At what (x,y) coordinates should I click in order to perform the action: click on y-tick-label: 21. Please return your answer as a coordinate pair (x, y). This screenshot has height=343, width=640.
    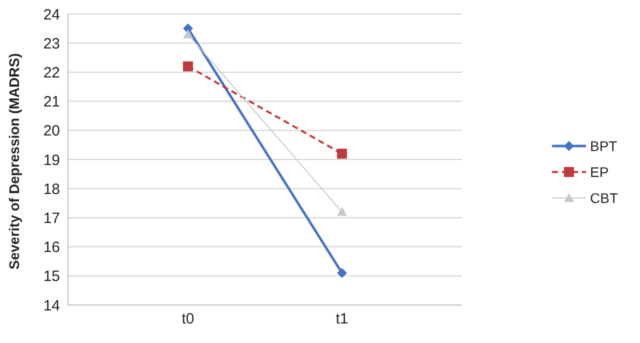
    Looking at the image, I should click on (51, 102).